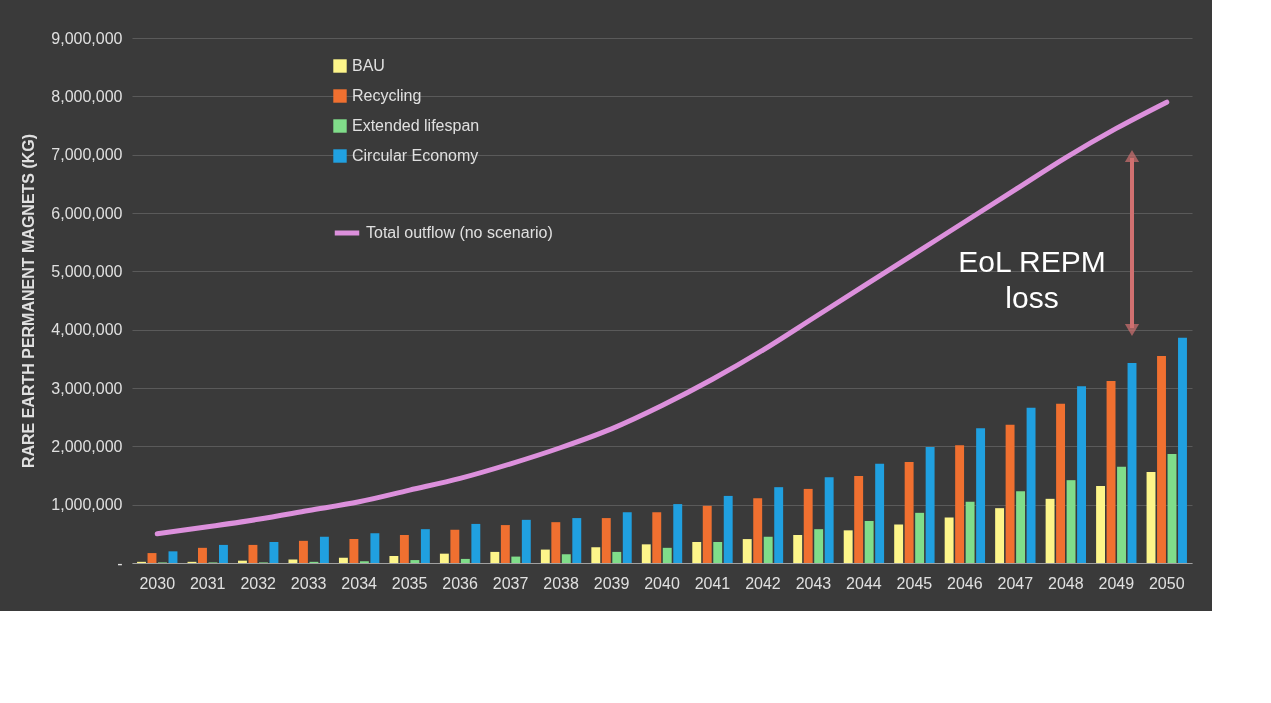 The height and width of the screenshot is (703, 1271). I want to click on x-tick-label: 2047, so click(1015, 583).